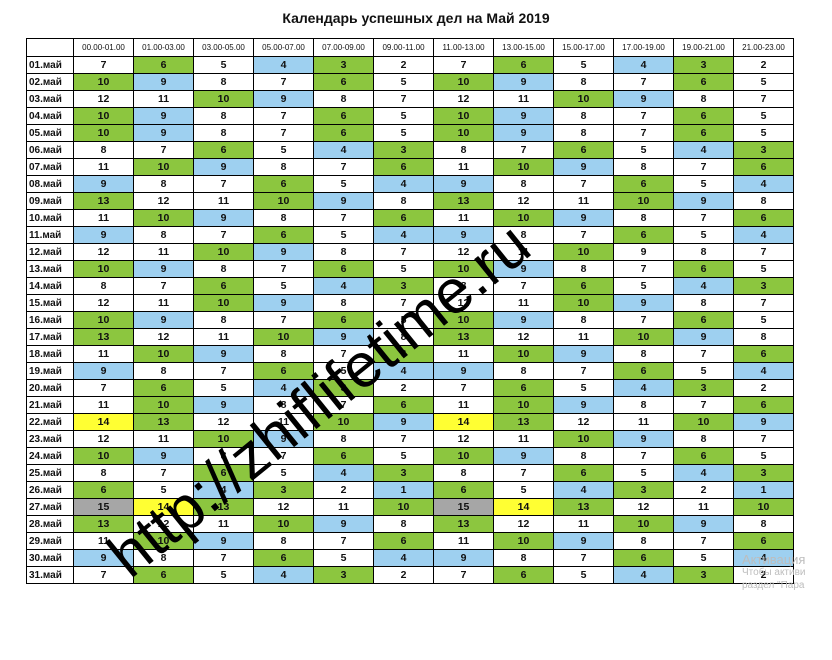 The image size is (832, 660). What do you see at coordinates (50, 47) in the screenshot?
I see `corner-cell` at bounding box center [50, 47].